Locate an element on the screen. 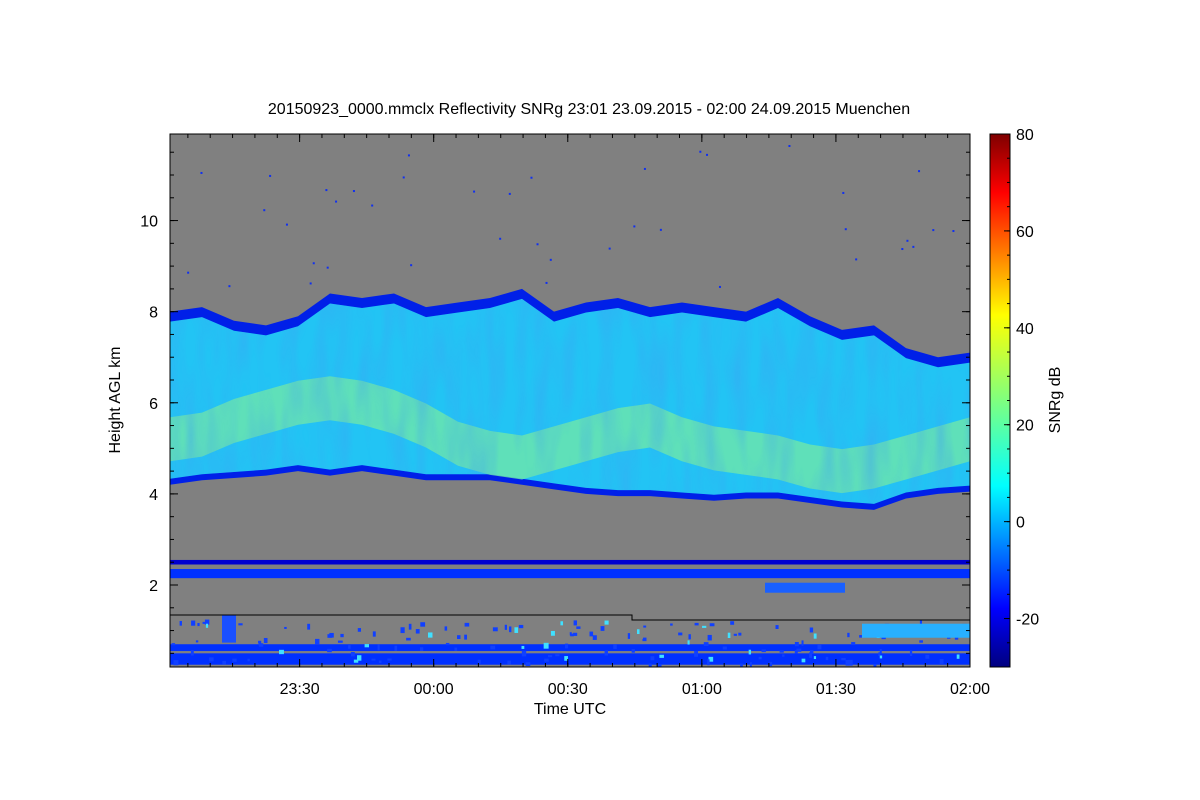  y-tick-label: 6 is located at coordinates (153, 404).